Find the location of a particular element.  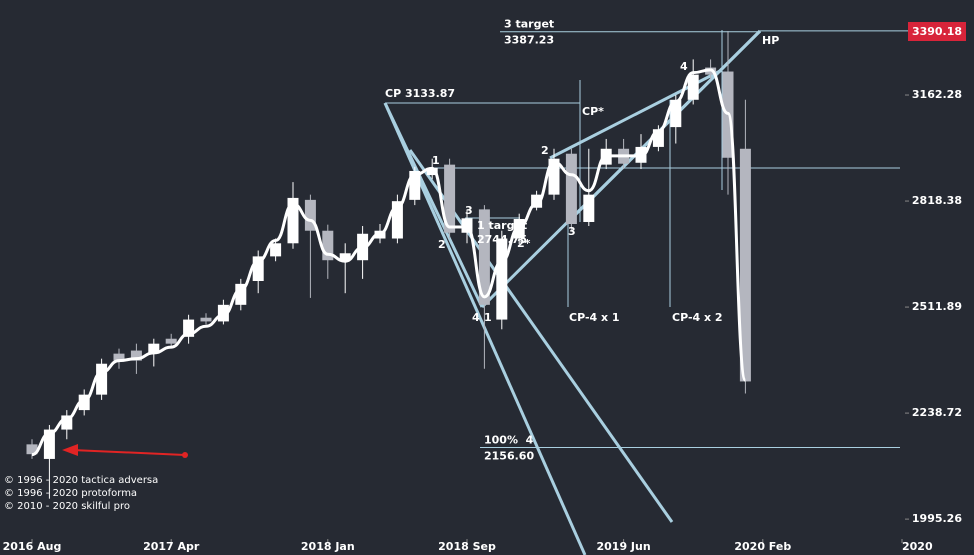

price-marker-box is located at coordinates (937, 31).